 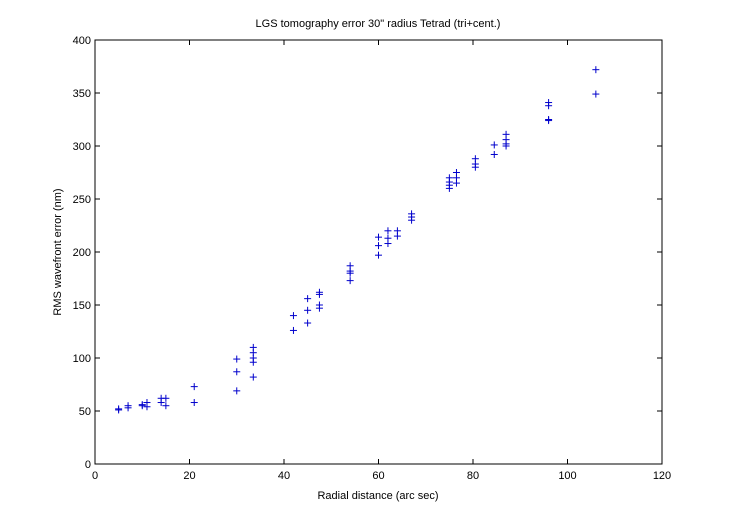 I want to click on y-tick-label: 50, so click(x=85, y=412).